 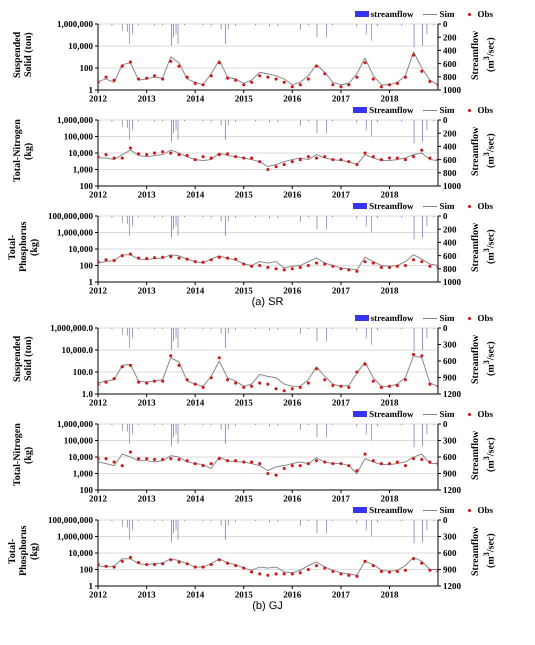 I want to click on x-tick-label: 2017, so click(x=341, y=290).